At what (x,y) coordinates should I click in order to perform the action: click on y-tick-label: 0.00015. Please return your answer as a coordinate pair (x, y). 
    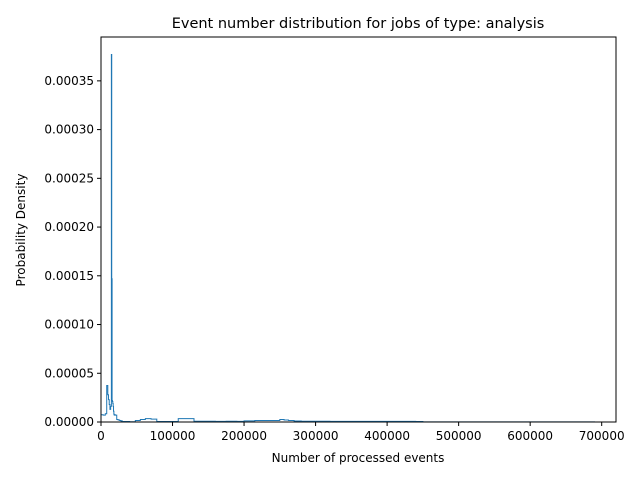
    Looking at the image, I should click on (69, 276).